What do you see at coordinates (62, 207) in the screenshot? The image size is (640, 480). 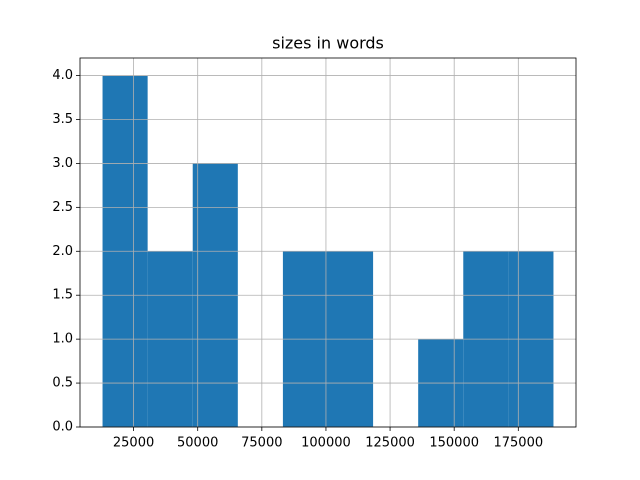 I see `y-tick-label: 2.5` at bounding box center [62, 207].